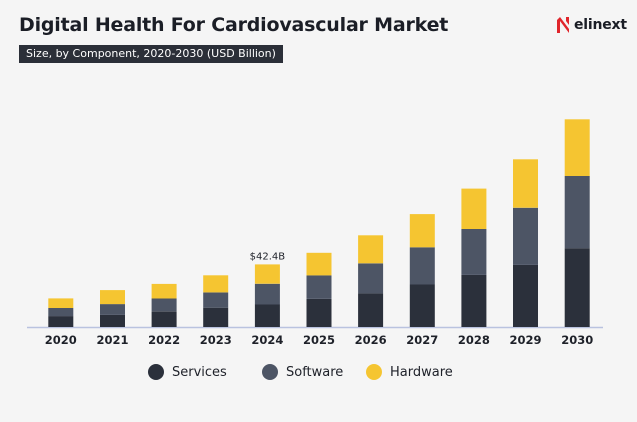 The image size is (637, 422). Describe the element at coordinates (422, 231) in the screenshot. I see `bar-2027-hardware` at that location.